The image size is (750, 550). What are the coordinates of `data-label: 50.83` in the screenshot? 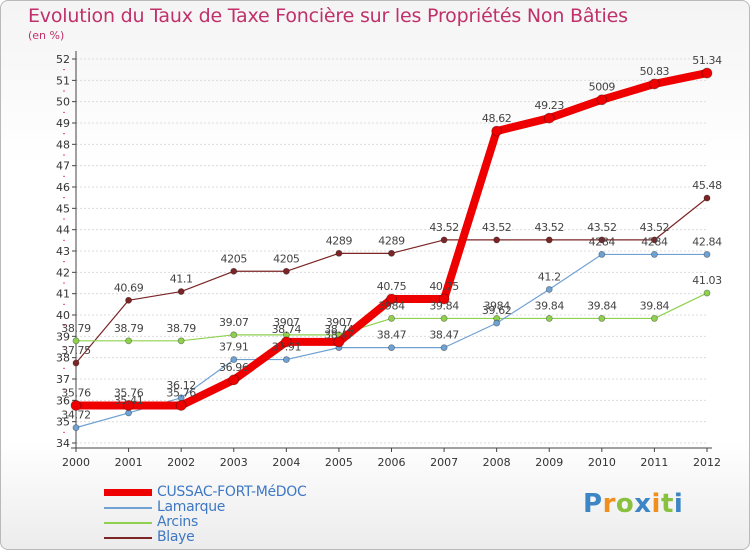 It's located at (655, 71).